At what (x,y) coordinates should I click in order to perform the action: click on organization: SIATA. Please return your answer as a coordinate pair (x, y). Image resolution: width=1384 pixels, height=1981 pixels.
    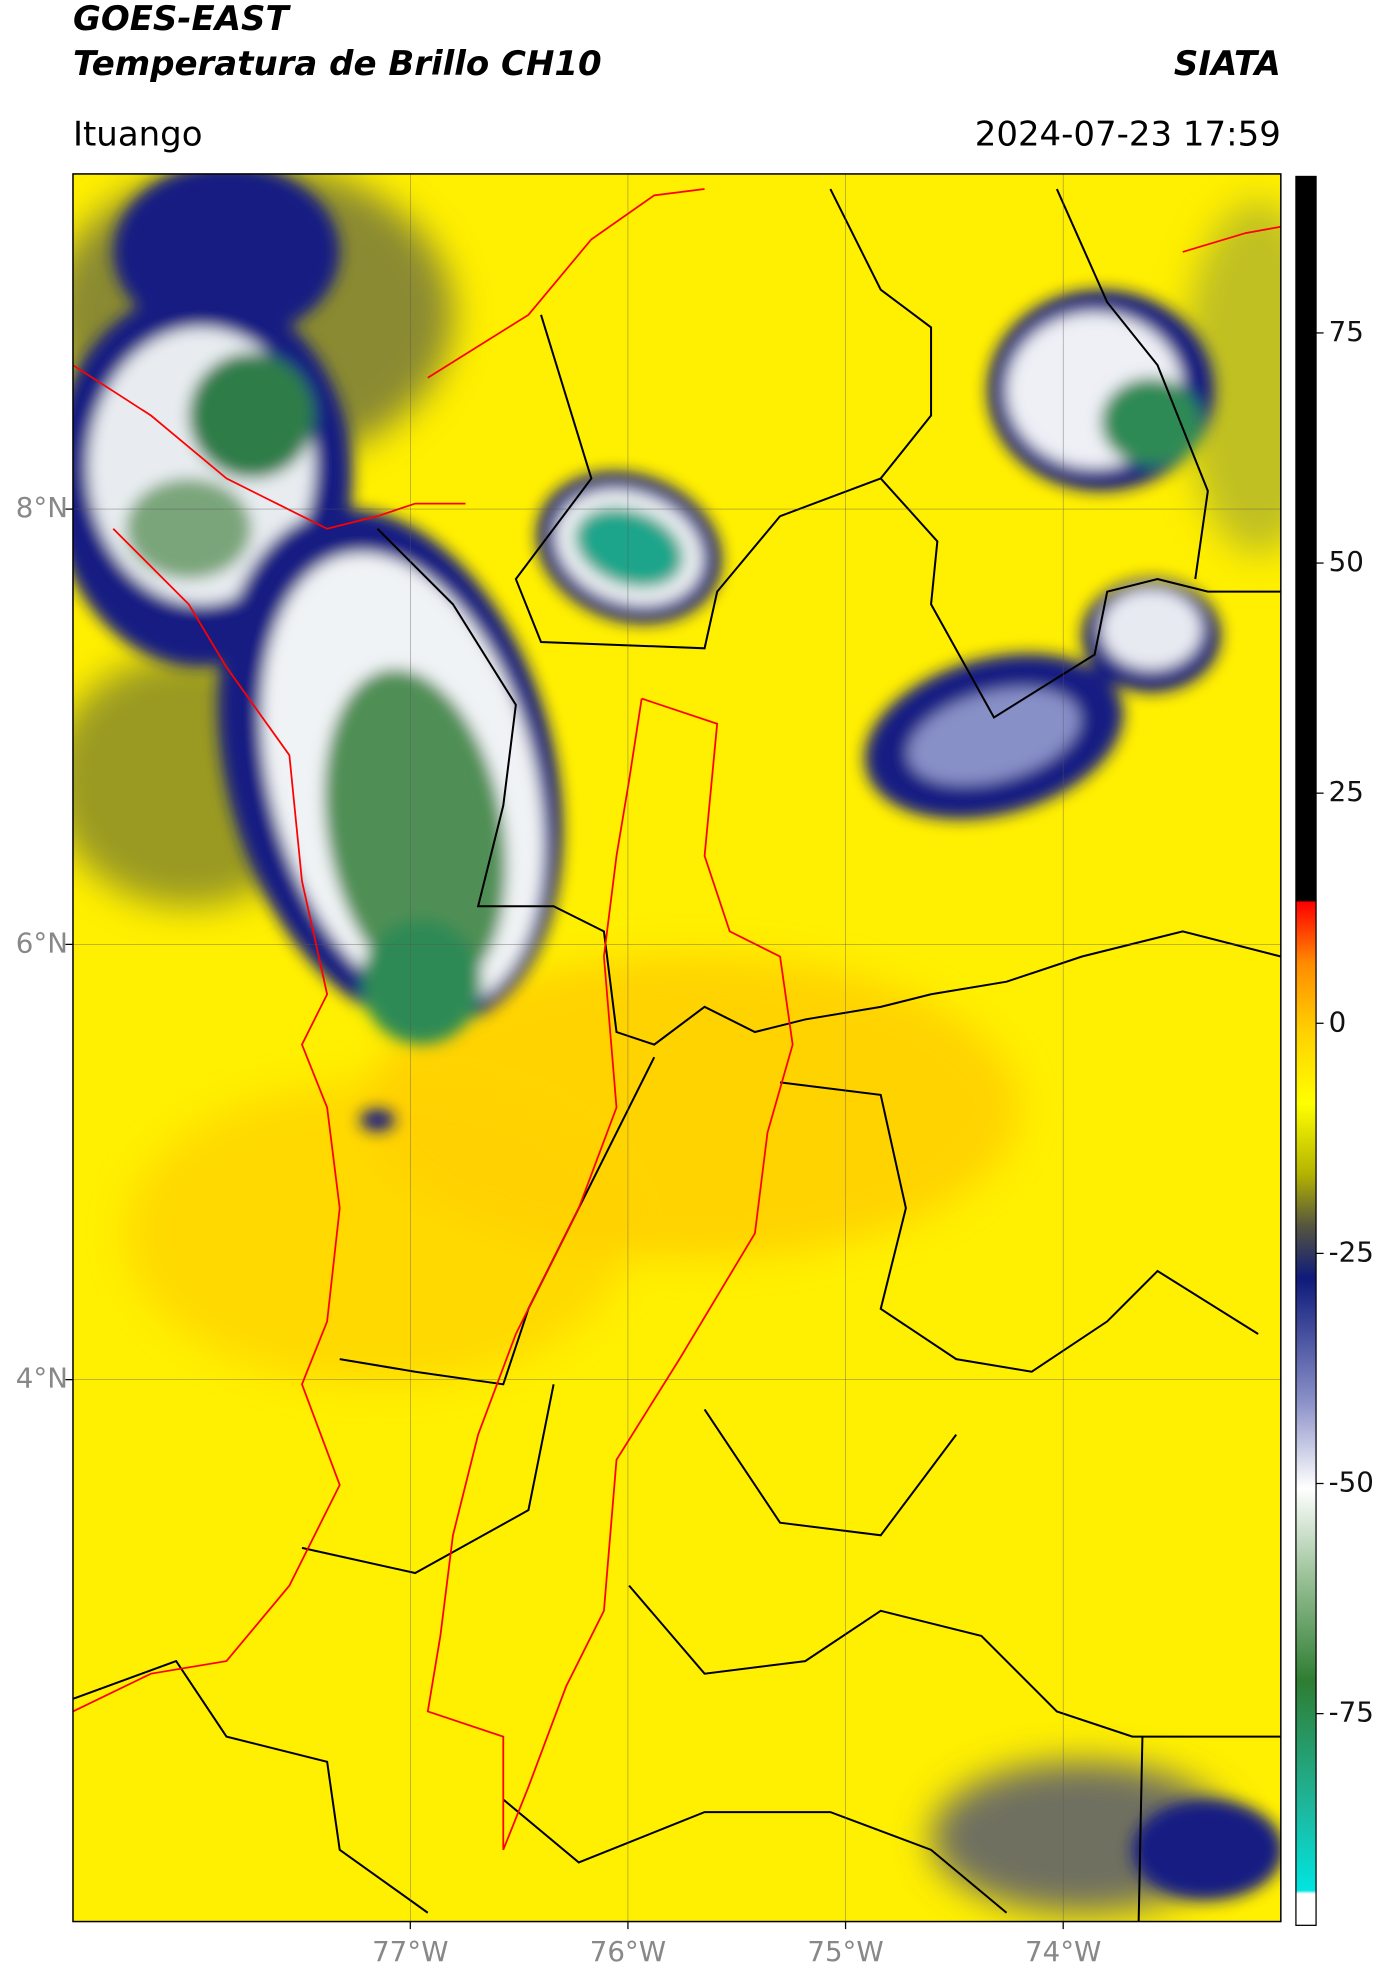
    Looking at the image, I should click on (1227, 64).